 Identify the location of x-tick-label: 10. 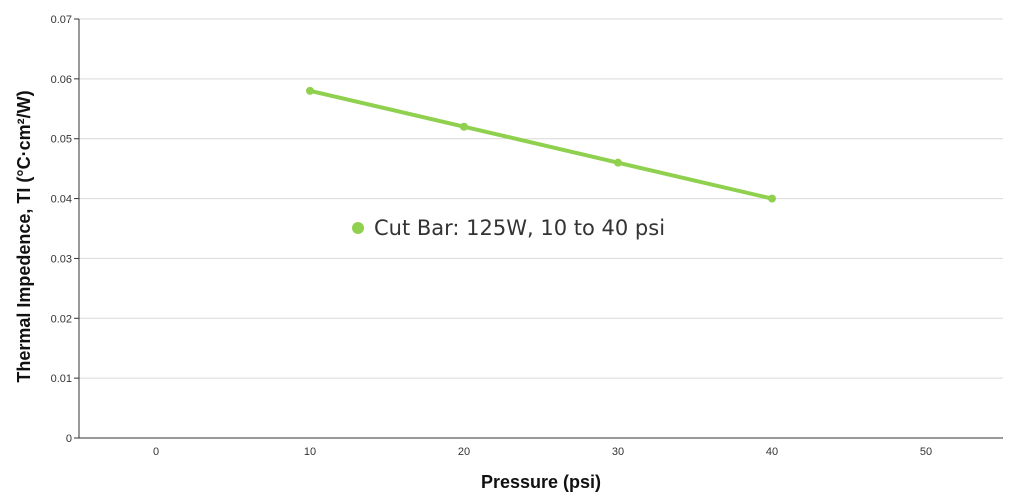
(310, 452).